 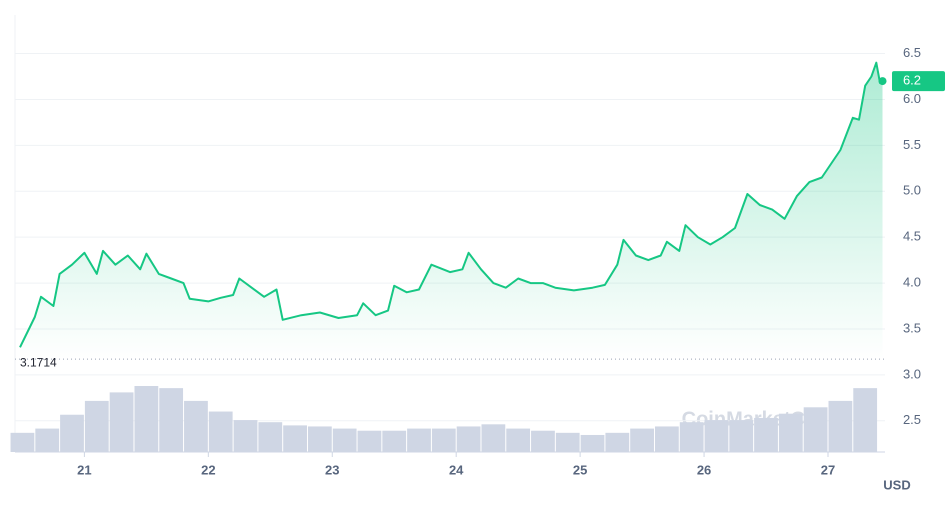 What do you see at coordinates (912, 419) in the screenshot?
I see `y-tick-label: 2.5` at bounding box center [912, 419].